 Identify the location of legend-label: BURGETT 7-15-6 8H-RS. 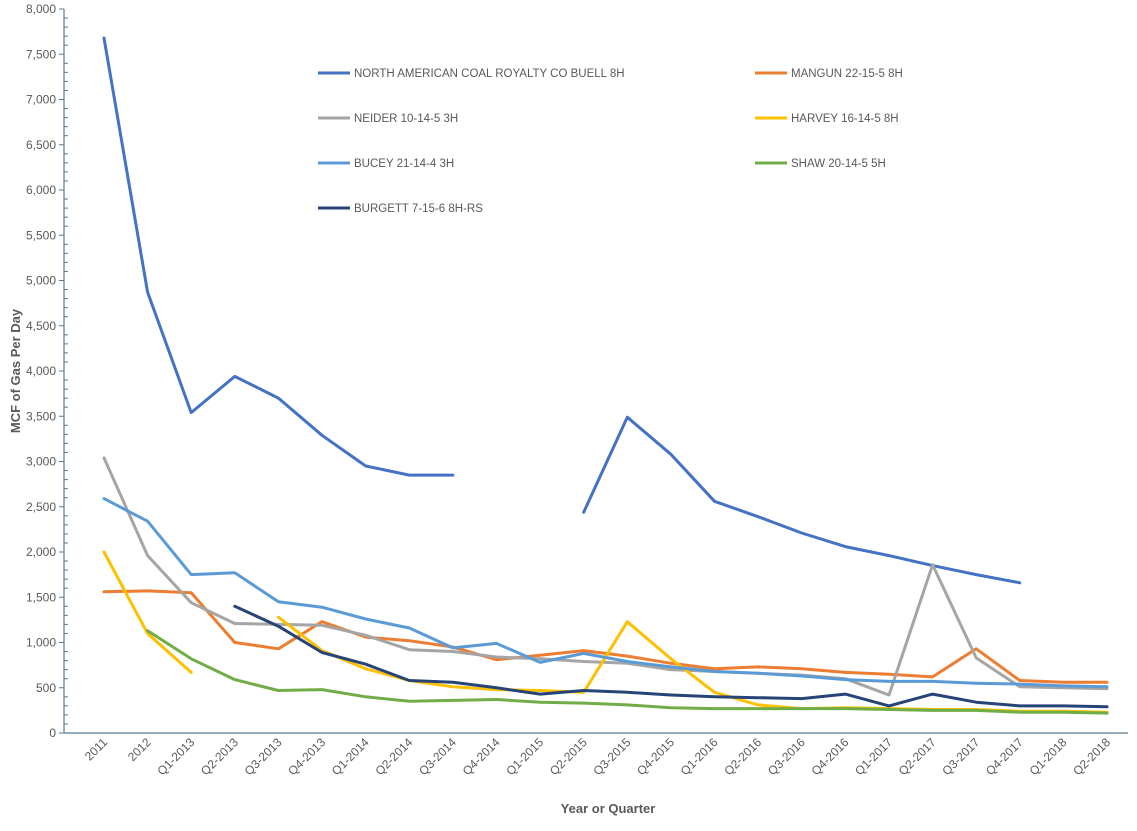
(418, 209).